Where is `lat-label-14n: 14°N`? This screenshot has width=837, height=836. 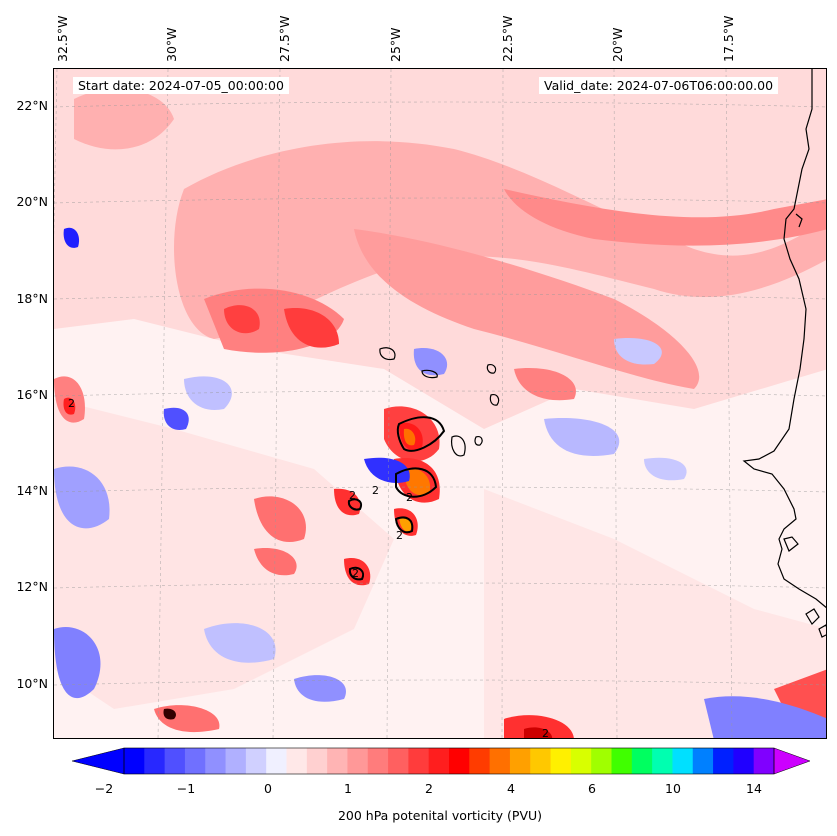
lat-label-14n: 14°N is located at coordinates (32, 490).